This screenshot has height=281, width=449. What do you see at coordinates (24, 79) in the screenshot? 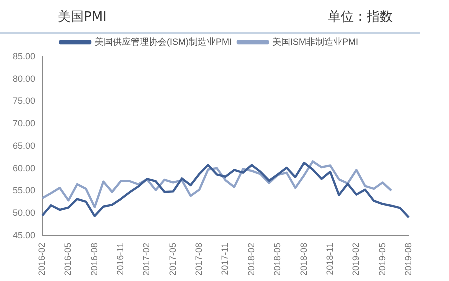
I see `y-tick-label: 80.00` at bounding box center [24, 79].